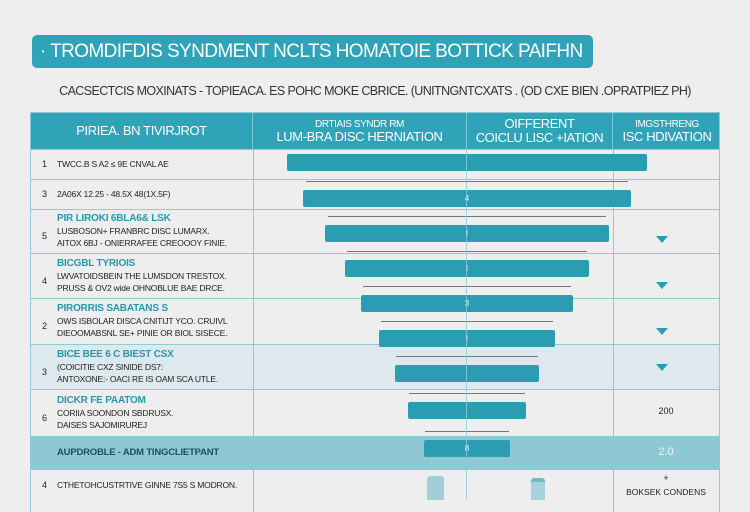 The width and height of the screenshot is (750, 512). What do you see at coordinates (539, 137) in the screenshot?
I see `header-col3-label: COICLU LISC +IATION` at bounding box center [539, 137].